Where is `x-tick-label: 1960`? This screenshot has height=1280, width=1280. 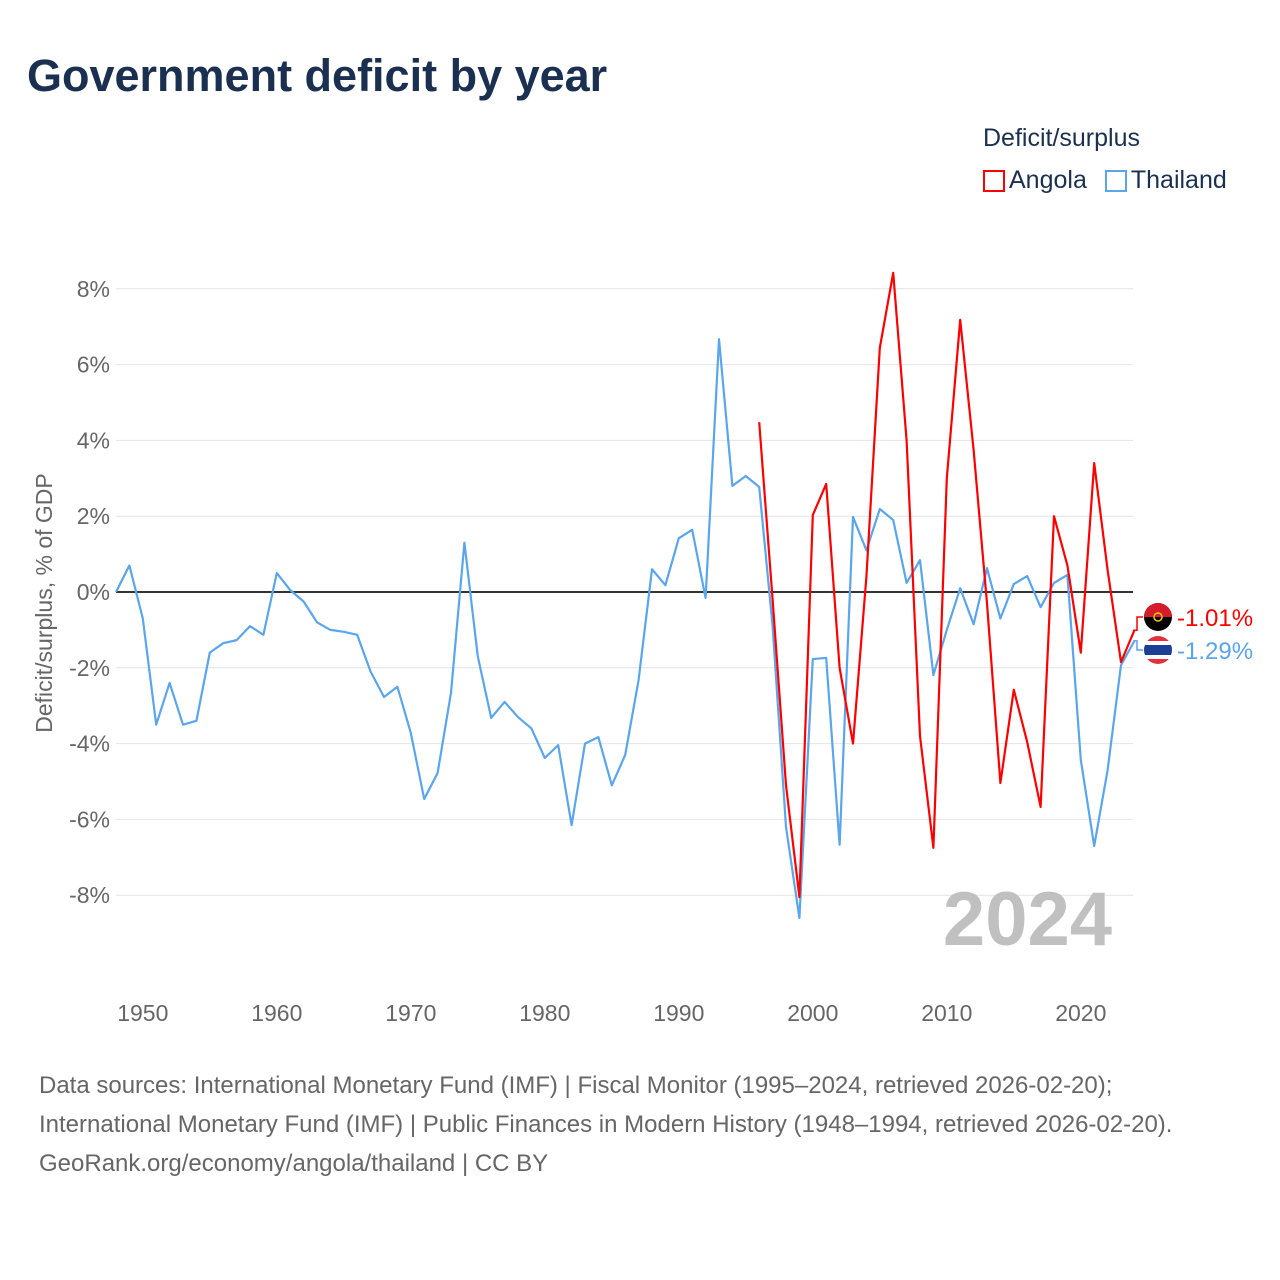 x-tick-label: 1960 is located at coordinates (276, 1013).